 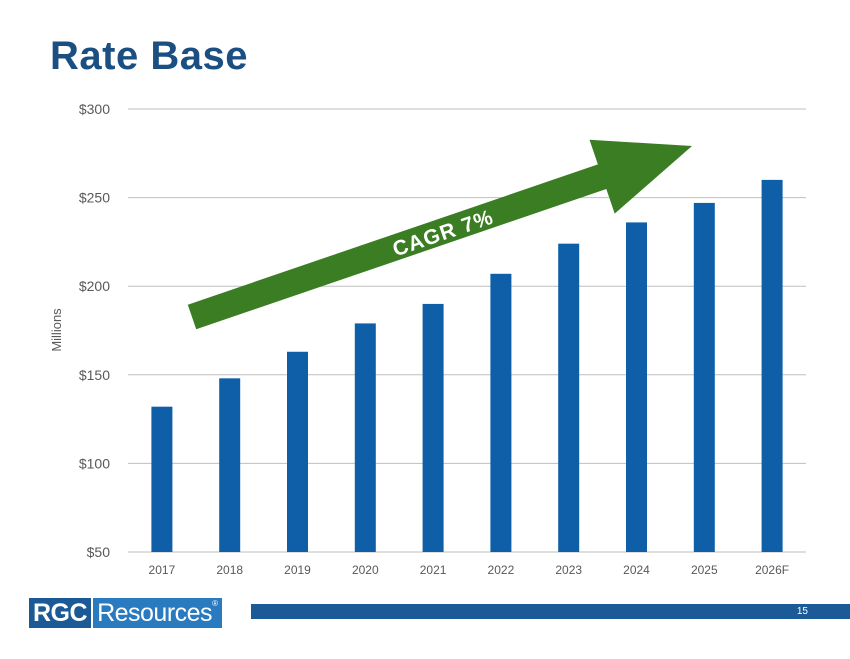 I want to click on x-tick-label: 2020, so click(x=365, y=570).